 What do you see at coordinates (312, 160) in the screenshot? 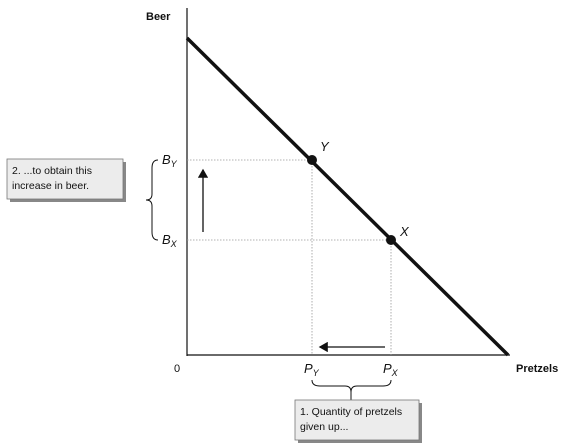
I see `point-y` at bounding box center [312, 160].